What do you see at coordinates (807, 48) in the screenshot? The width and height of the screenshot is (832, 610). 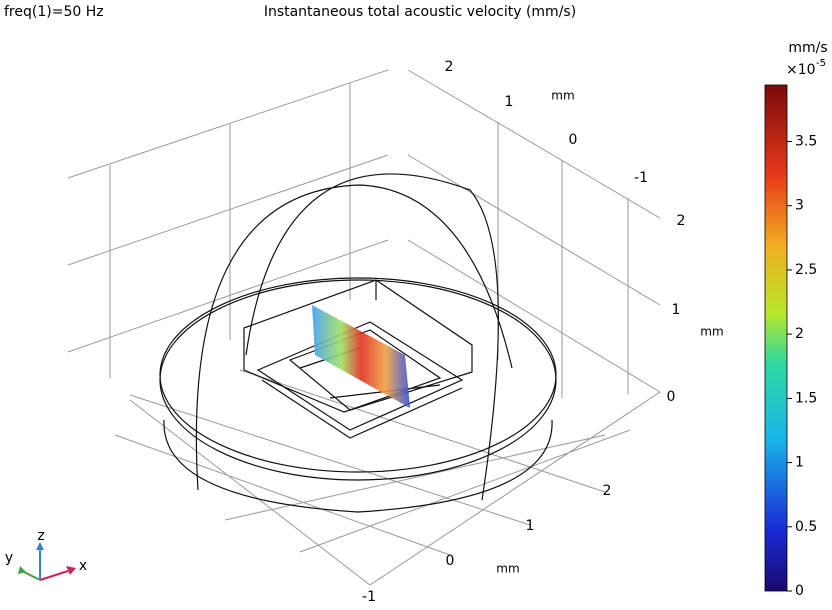 I see `colorbar-unit: mm/s` at bounding box center [807, 48].